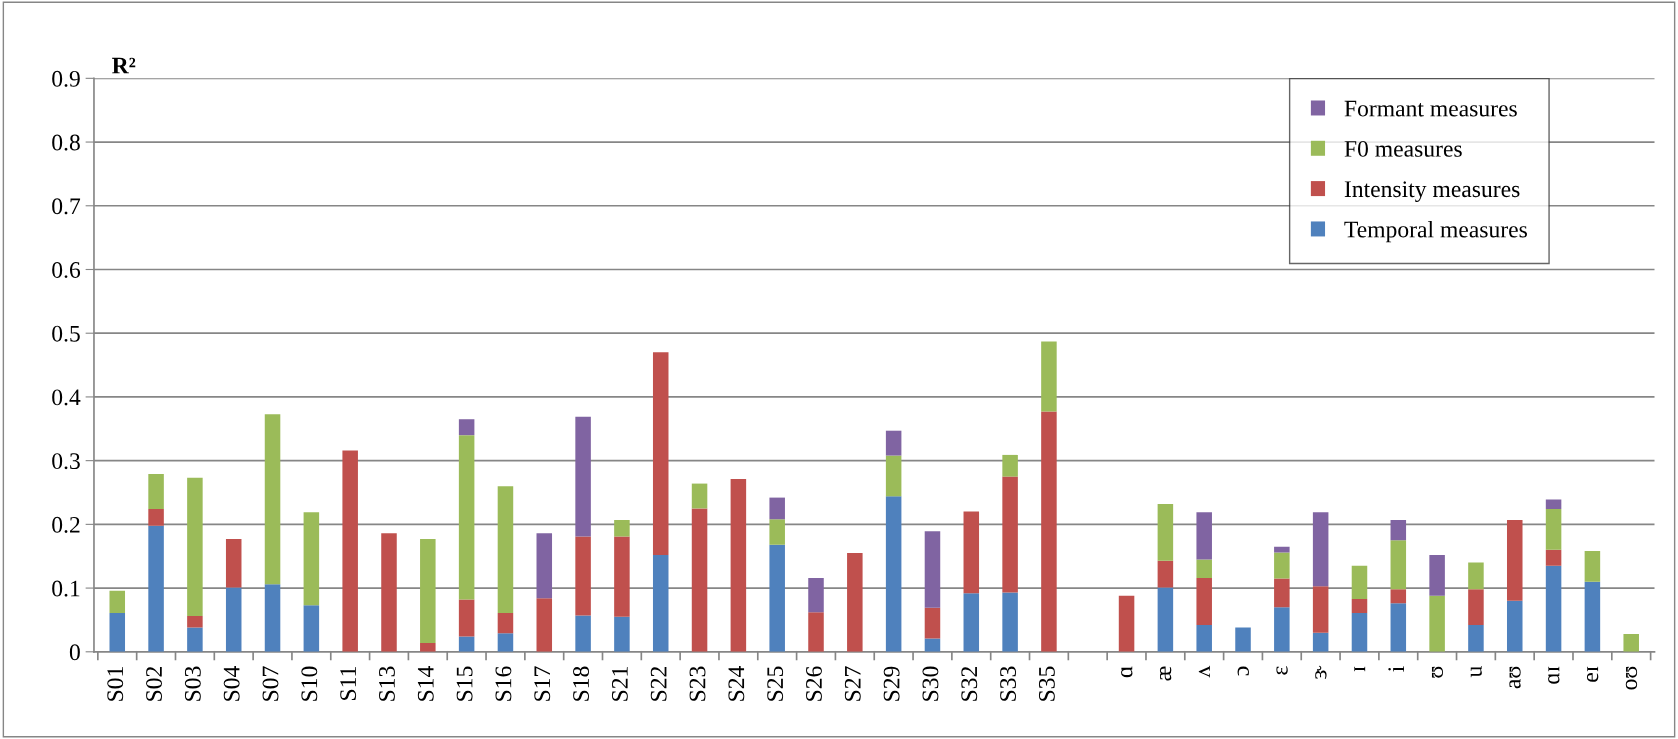  I want to click on legend-label: Intensity measures, so click(1432, 191).